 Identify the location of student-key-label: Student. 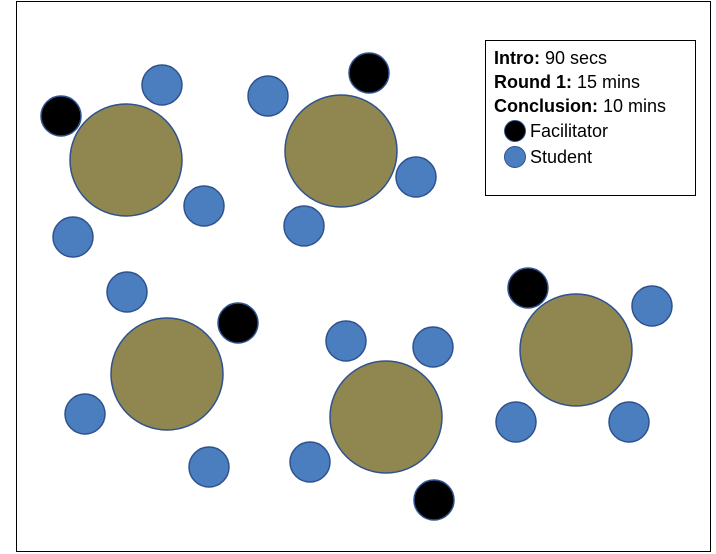
(561, 157).